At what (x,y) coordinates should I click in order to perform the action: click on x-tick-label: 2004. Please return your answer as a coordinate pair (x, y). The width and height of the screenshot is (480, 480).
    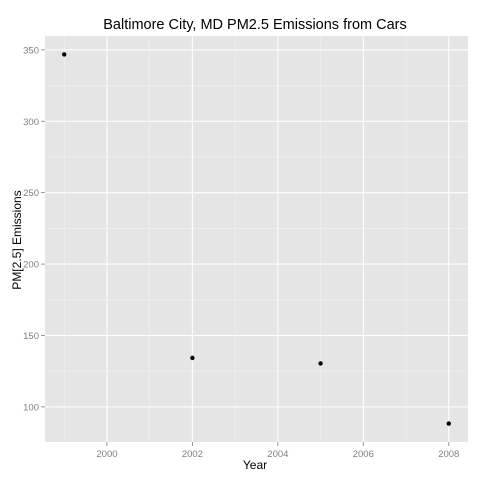
    Looking at the image, I should click on (277, 454).